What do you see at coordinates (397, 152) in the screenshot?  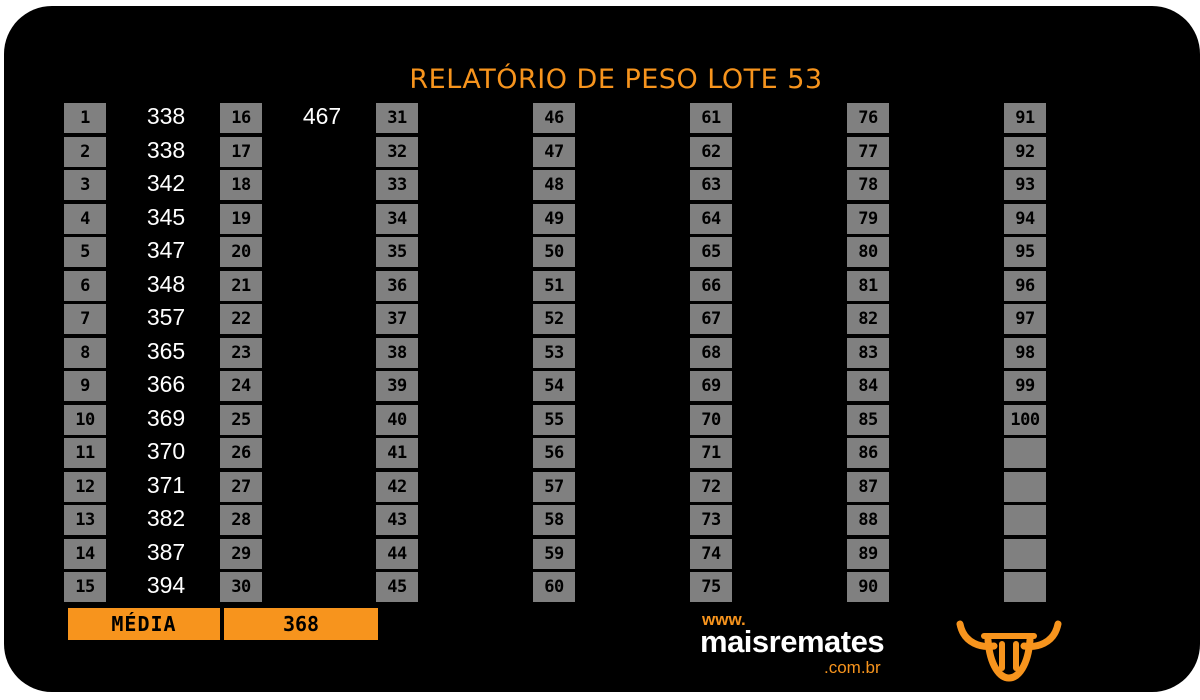 I see `lot-number-box: 32` at bounding box center [397, 152].